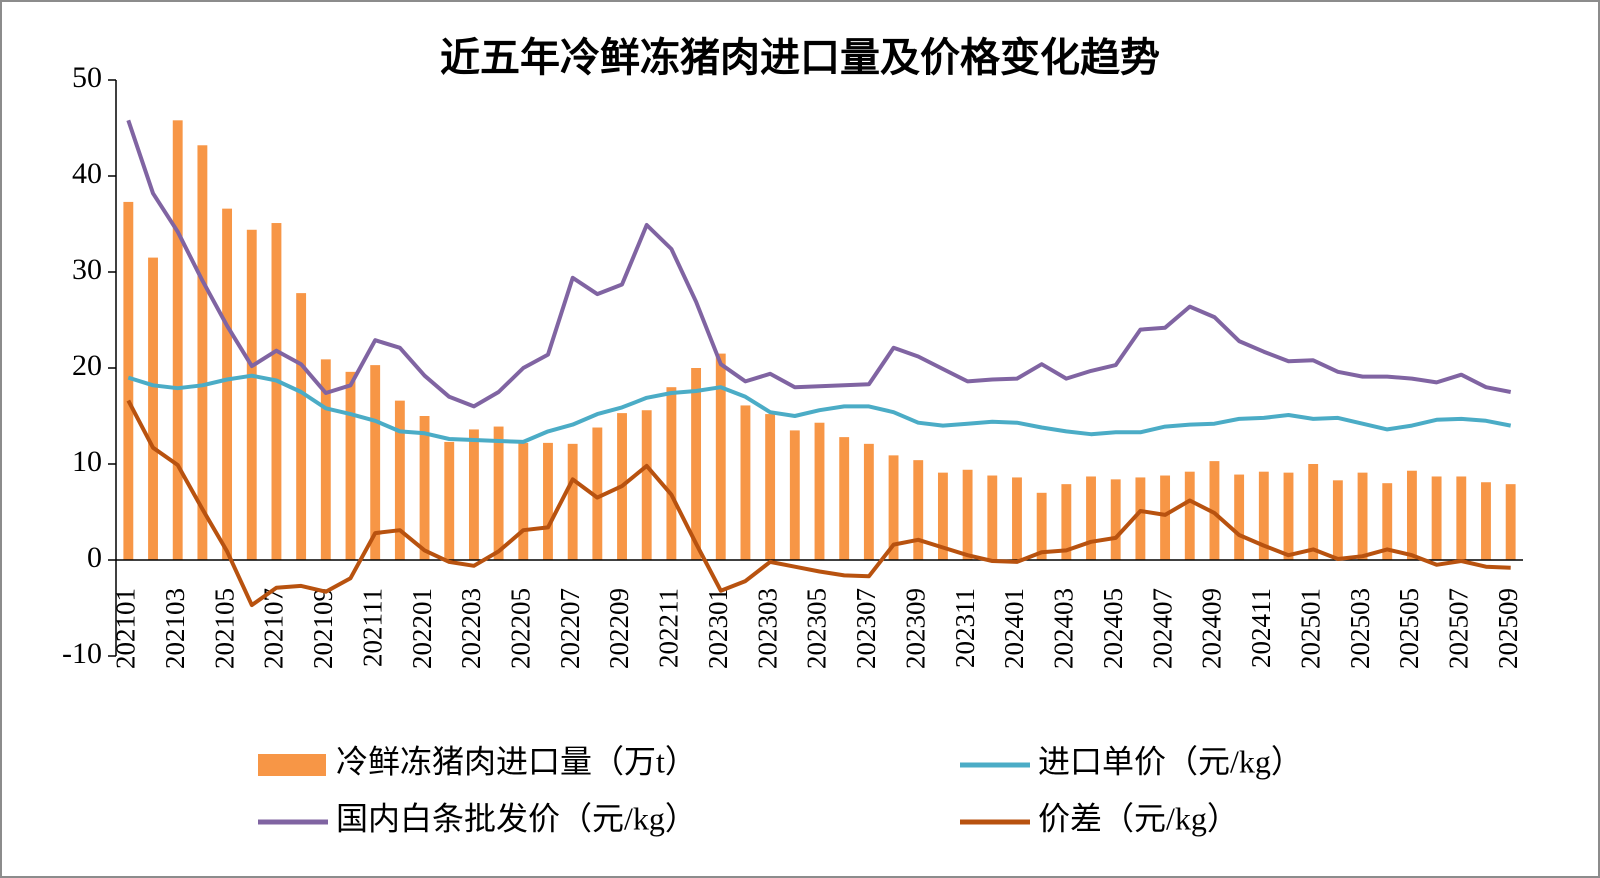  What do you see at coordinates (224, 628) in the screenshot?
I see `x-tick-label: 202105` at bounding box center [224, 628].